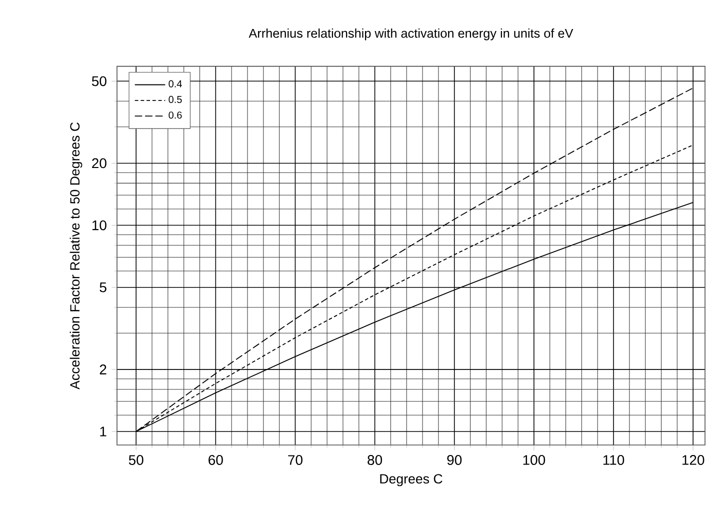 This screenshot has height=518, width=710. Describe the element at coordinates (613, 460) in the screenshot. I see `x-tick-label: 110` at that location.